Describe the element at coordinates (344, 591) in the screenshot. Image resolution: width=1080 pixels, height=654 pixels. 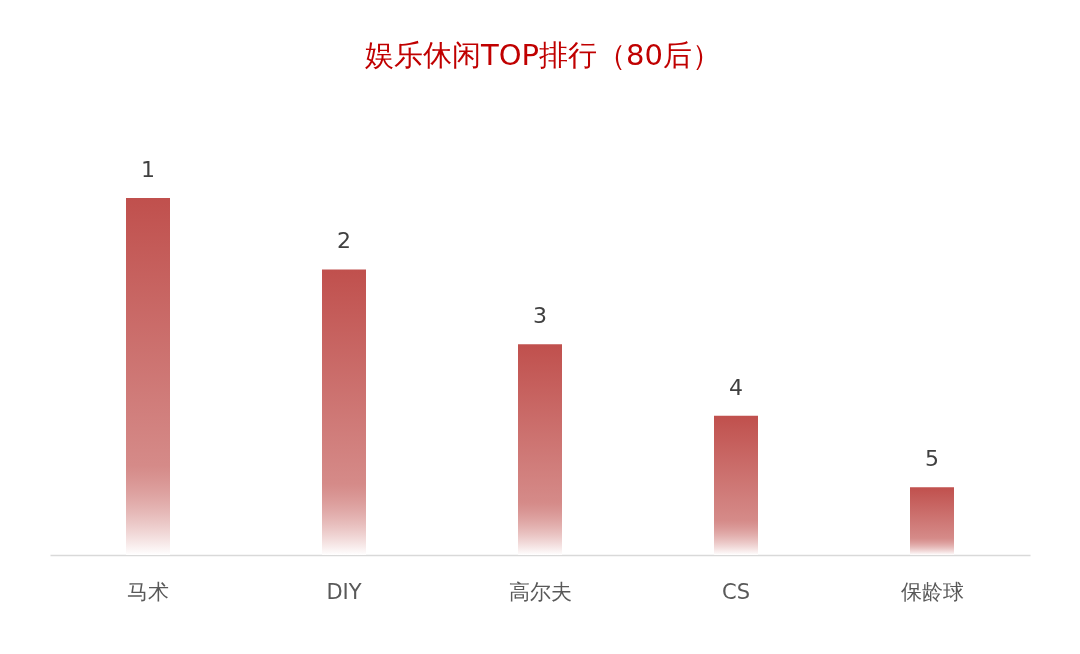
I see `x-tick-label: DIY` at that location.